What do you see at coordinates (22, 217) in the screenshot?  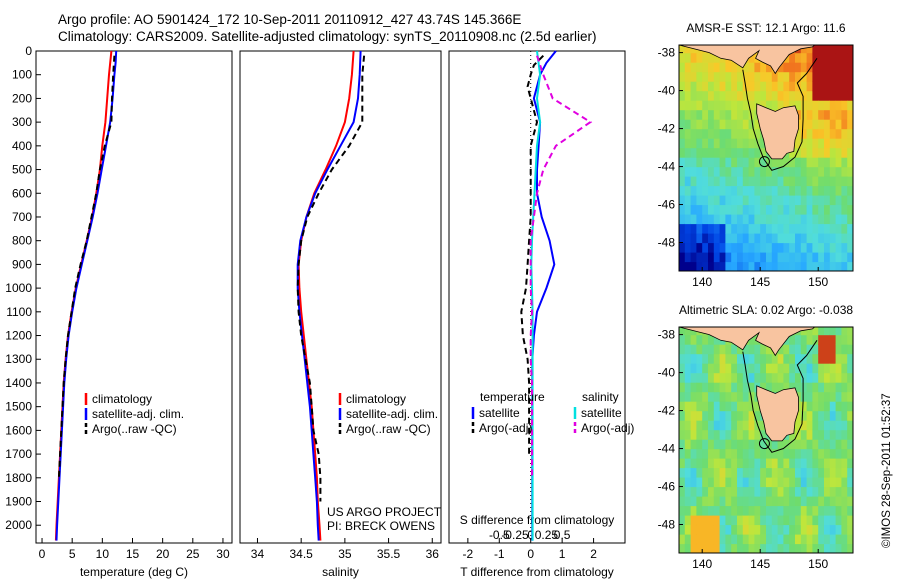 I see `temperature-y-tick-label: 700` at bounding box center [22, 217].